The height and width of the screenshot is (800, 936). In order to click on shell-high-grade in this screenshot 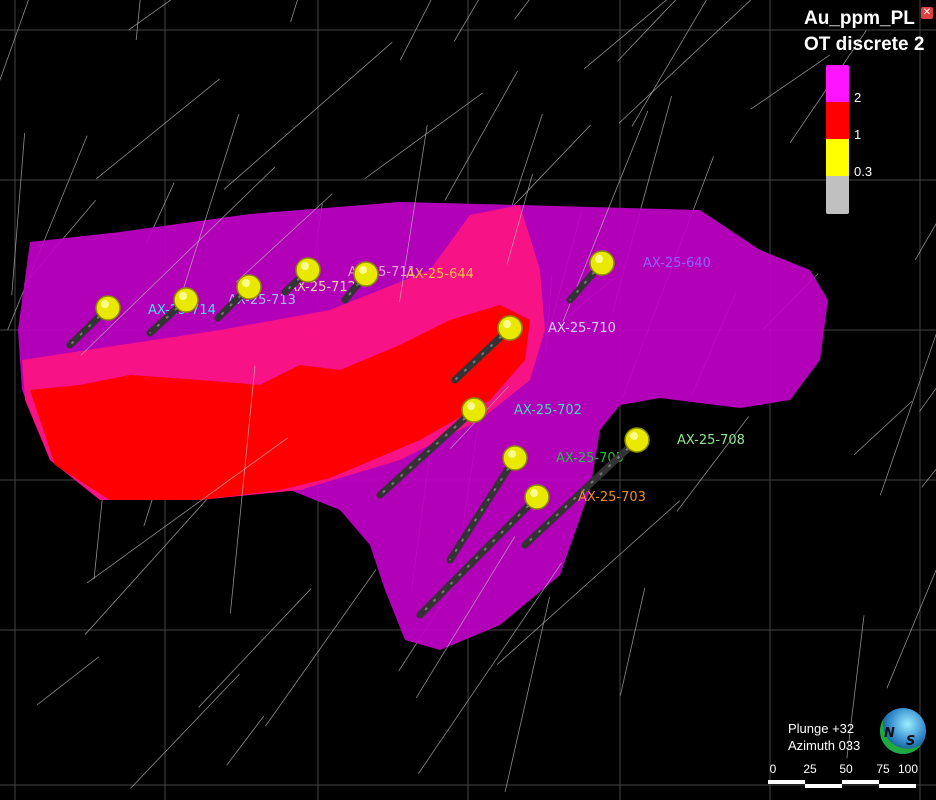, I will do `click(280, 402)`.